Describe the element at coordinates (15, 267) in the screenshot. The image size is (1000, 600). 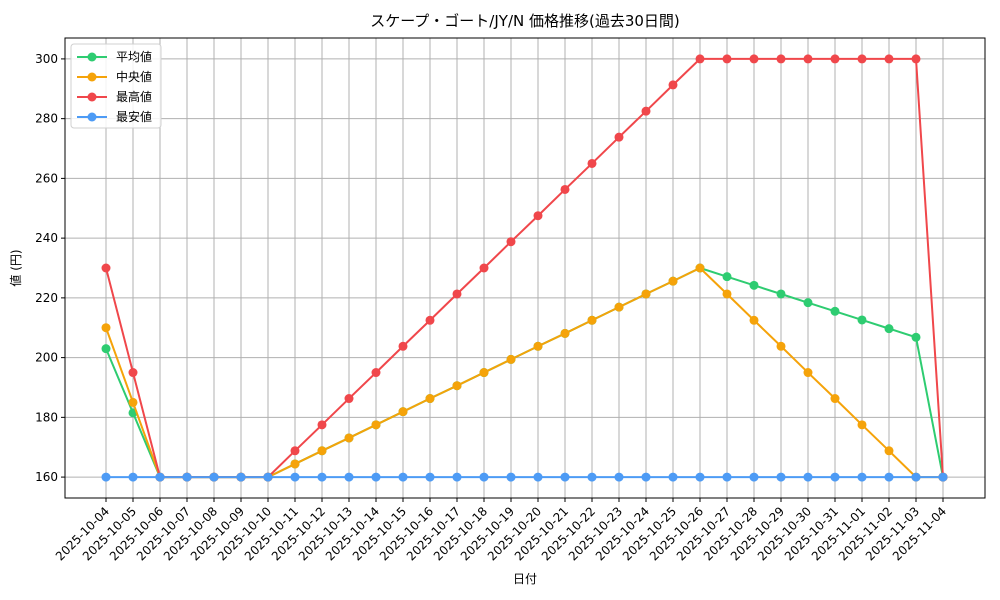
I see `y-axis-label: 値 (円)` at that location.